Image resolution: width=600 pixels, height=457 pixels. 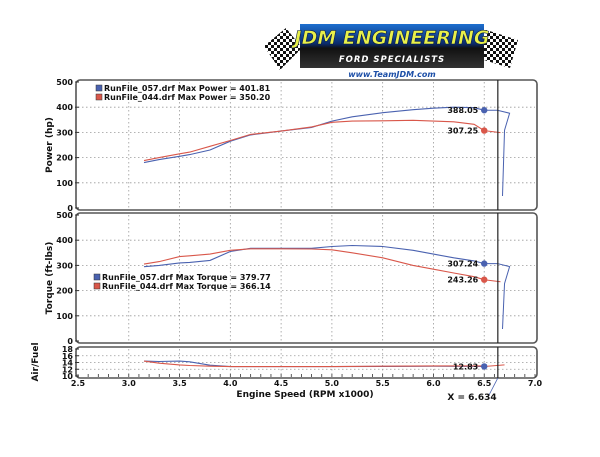 I want to click on checkered-flag-left-icon, so click(x=283, y=49).